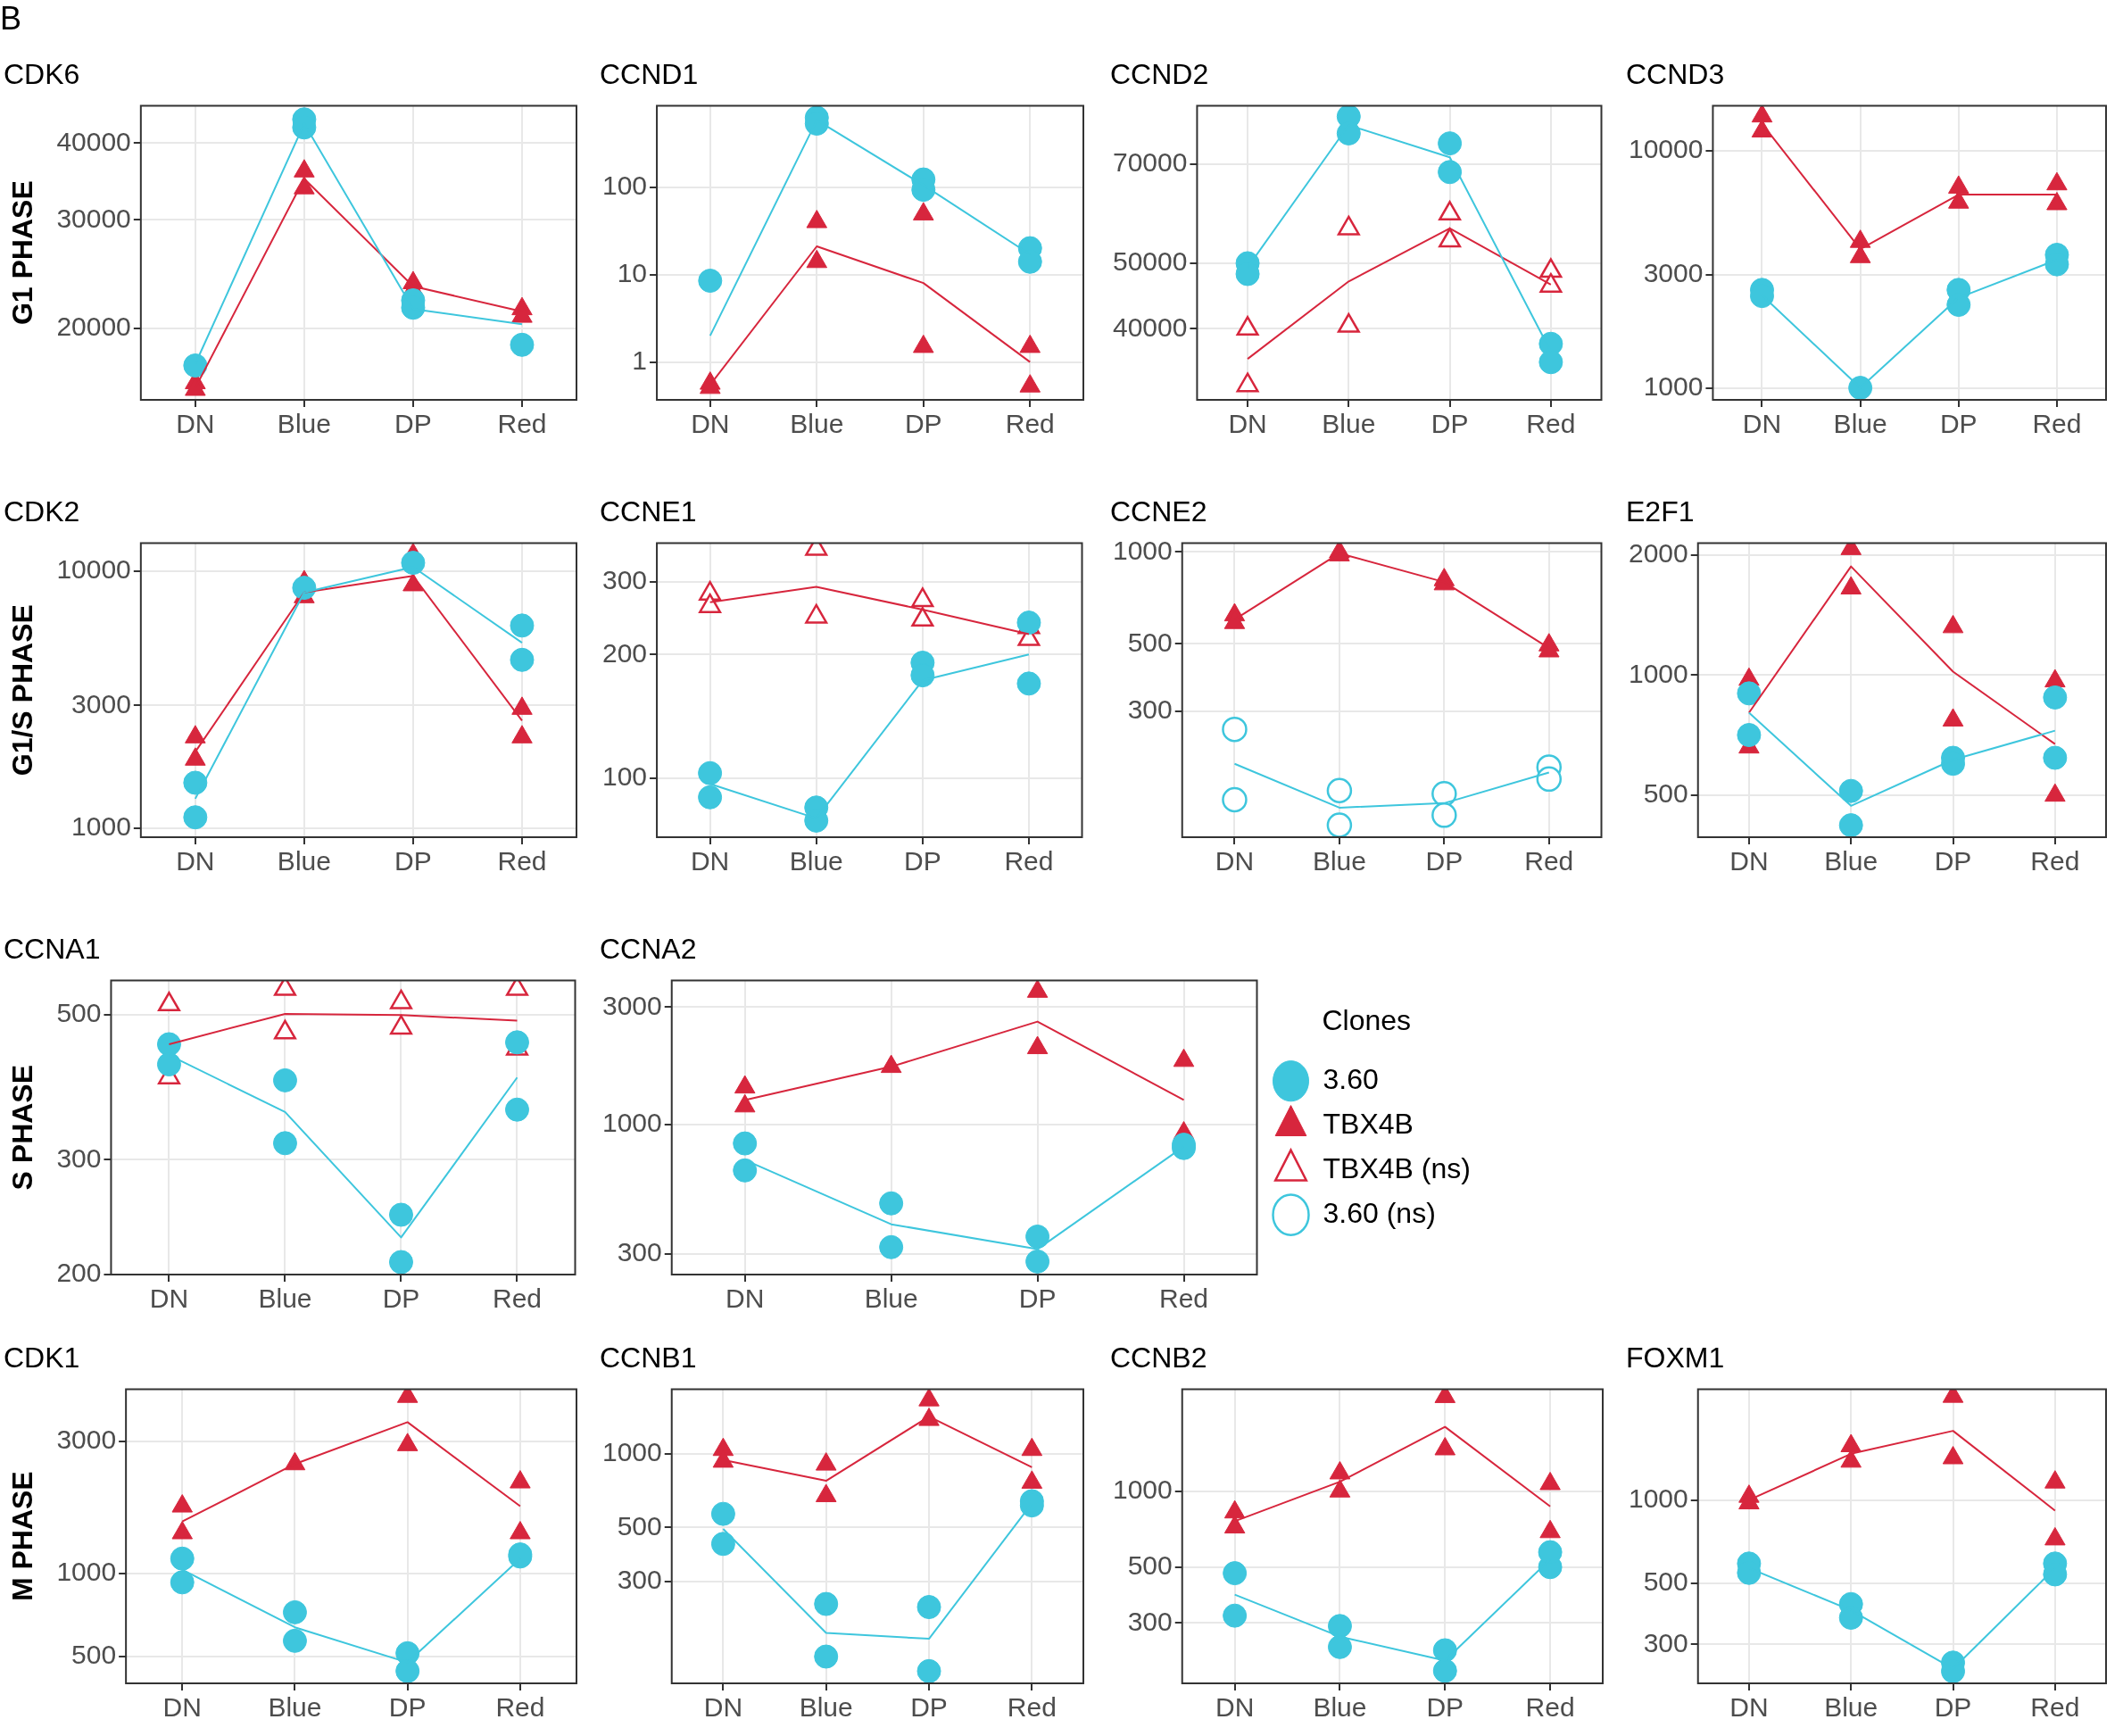 The height and width of the screenshot is (1736, 2123). Describe the element at coordinates (22, 1536) in the screenshot. I see `y-axis-title: M PHASE` at that location.